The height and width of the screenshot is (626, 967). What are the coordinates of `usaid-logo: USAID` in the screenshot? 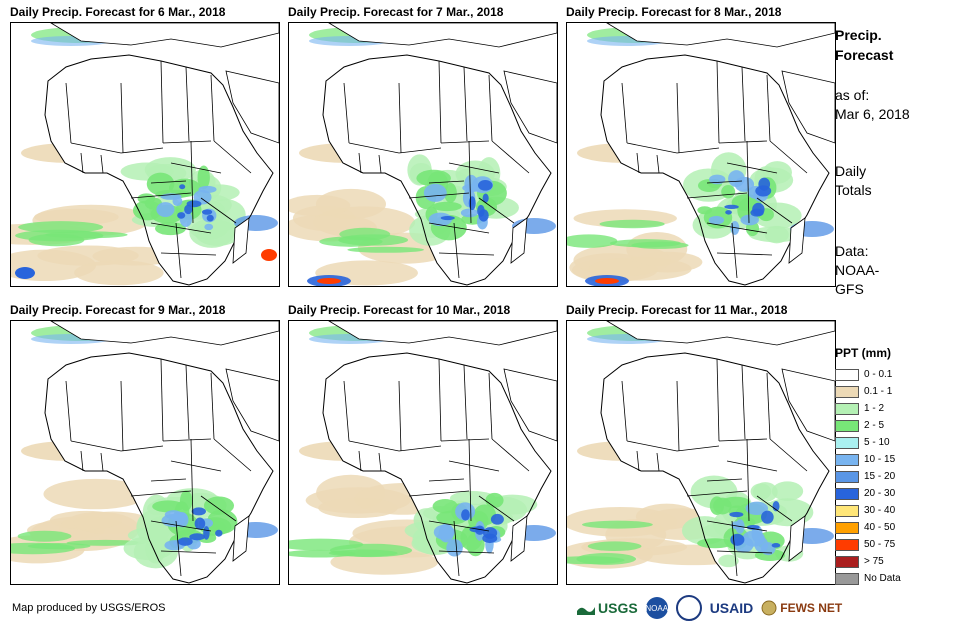 It's located at (731, 608).